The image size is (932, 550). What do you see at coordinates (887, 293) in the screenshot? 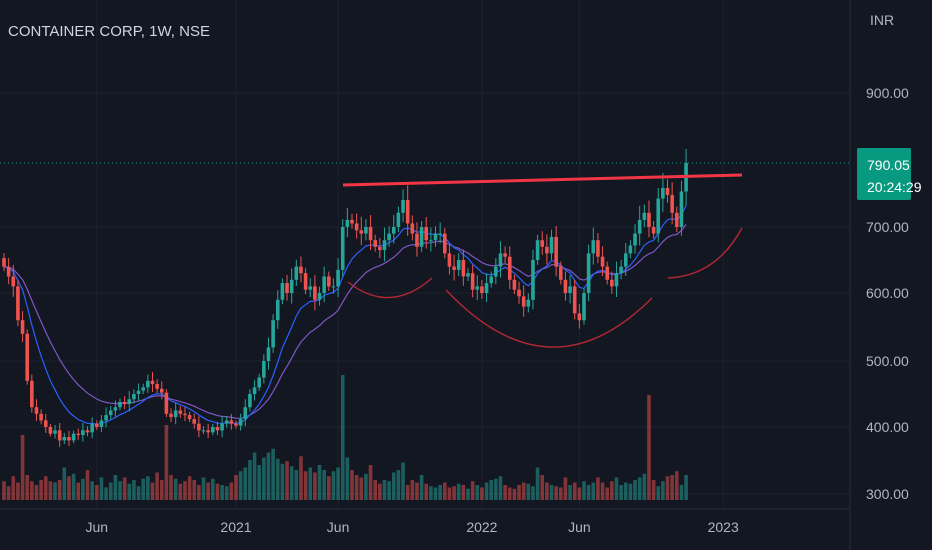
I see `price-axis: 900.00 700.00 600.00 500.00 400.00 300.00` at bounding box center [887, 293].